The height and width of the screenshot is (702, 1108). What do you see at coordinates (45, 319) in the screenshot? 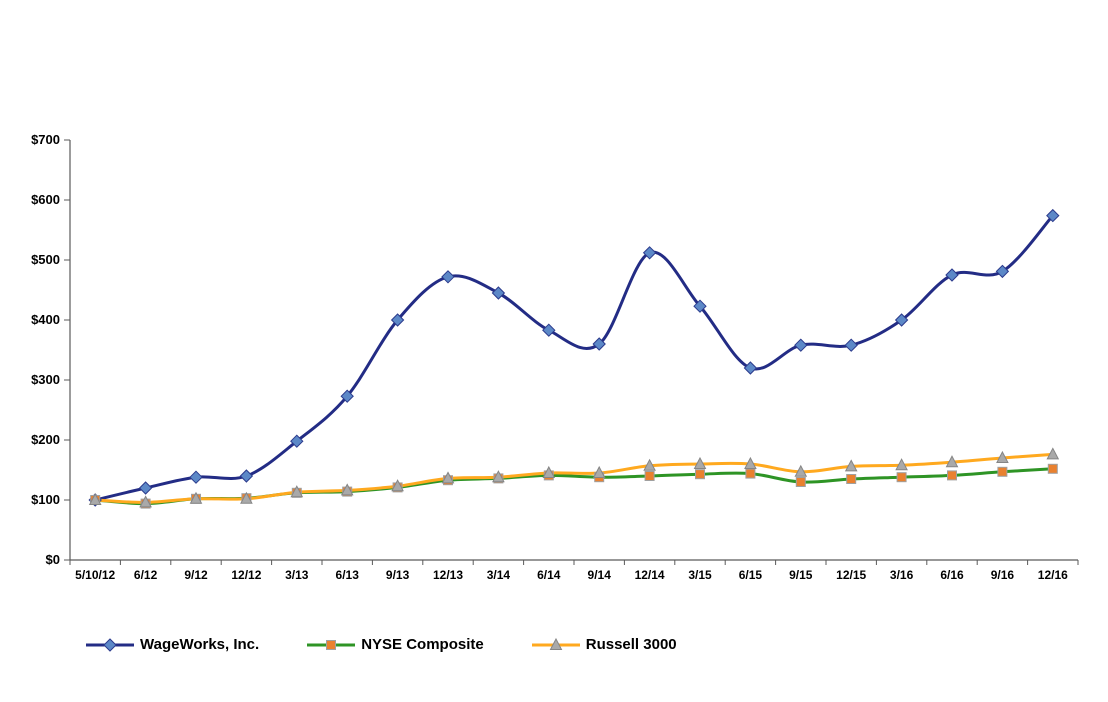
I see `y-axis-label: $400` at bounding box center [45, 319].